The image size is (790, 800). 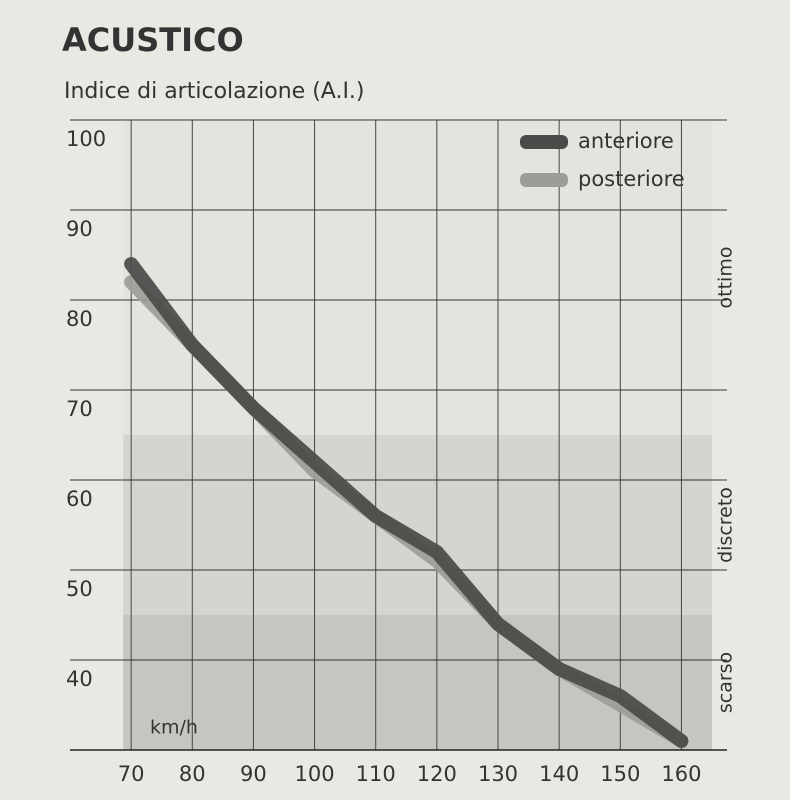 What do you see at coordinates (726, 278) in the screenshot?
I see `zone-label: ottimo` at bounding box center [726, 278].